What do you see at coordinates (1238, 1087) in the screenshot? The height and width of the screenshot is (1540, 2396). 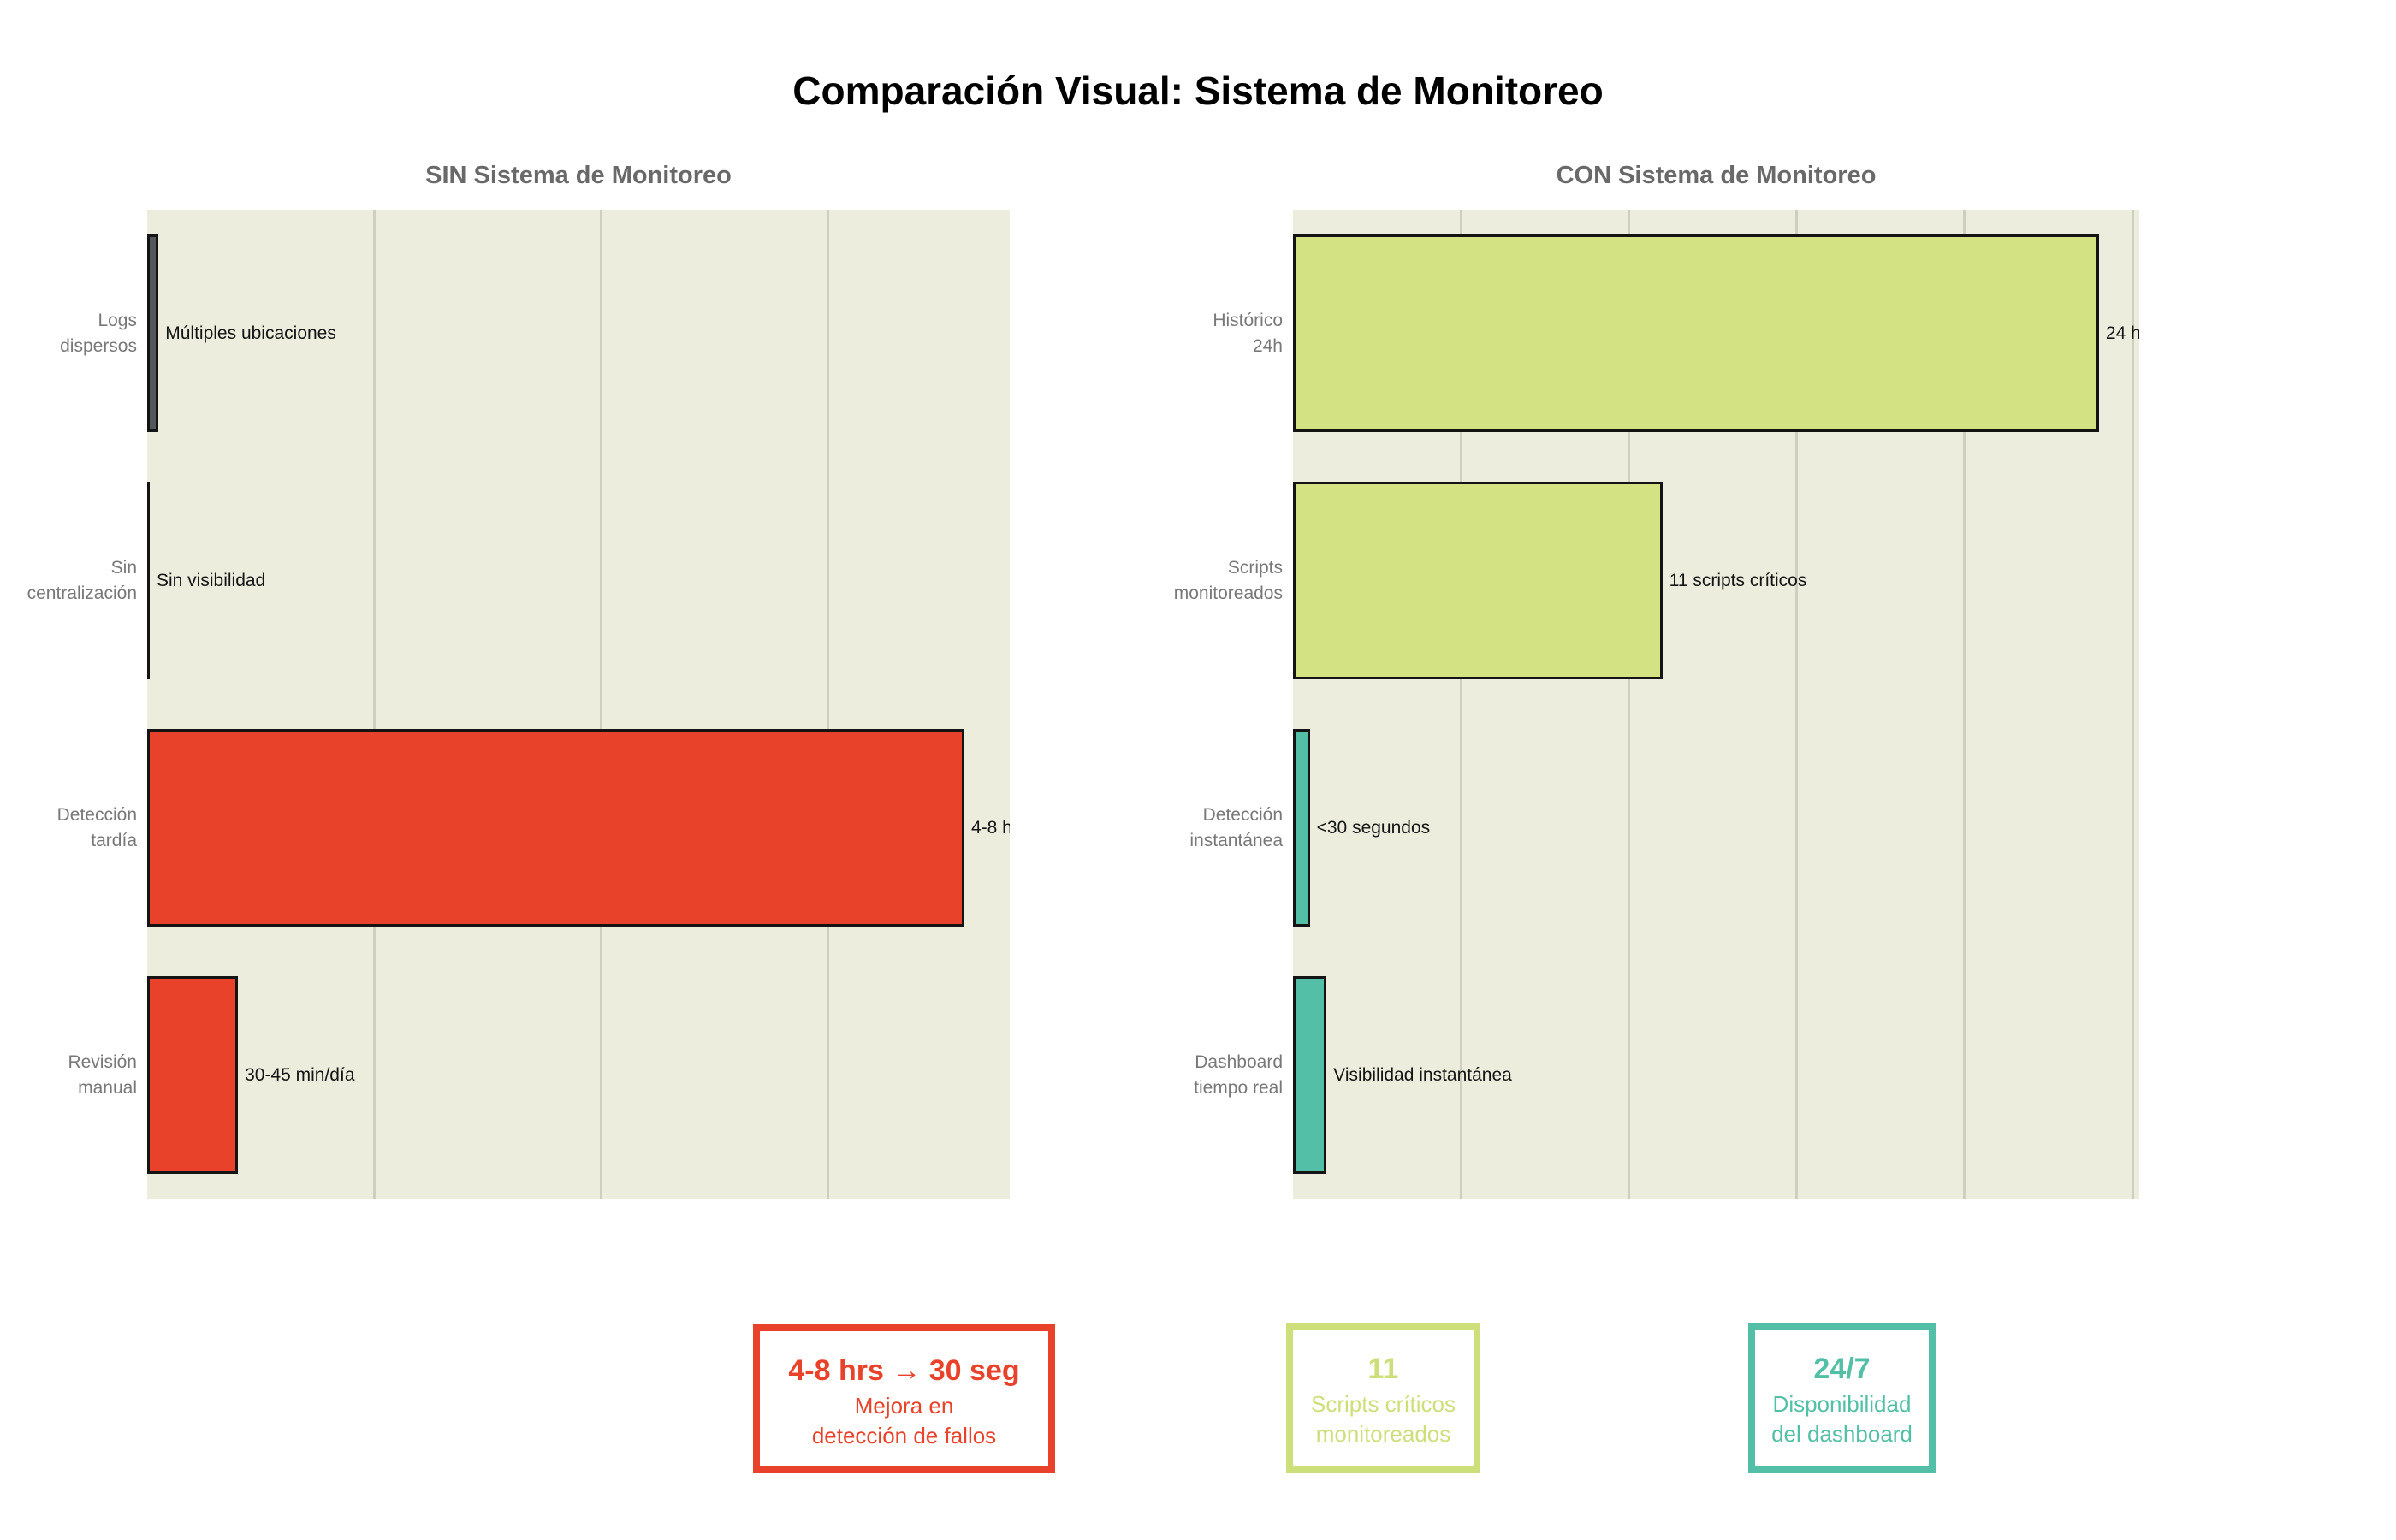 I see `y-tick-label-line: tiempo real` at bounding box center [1238, 1087].